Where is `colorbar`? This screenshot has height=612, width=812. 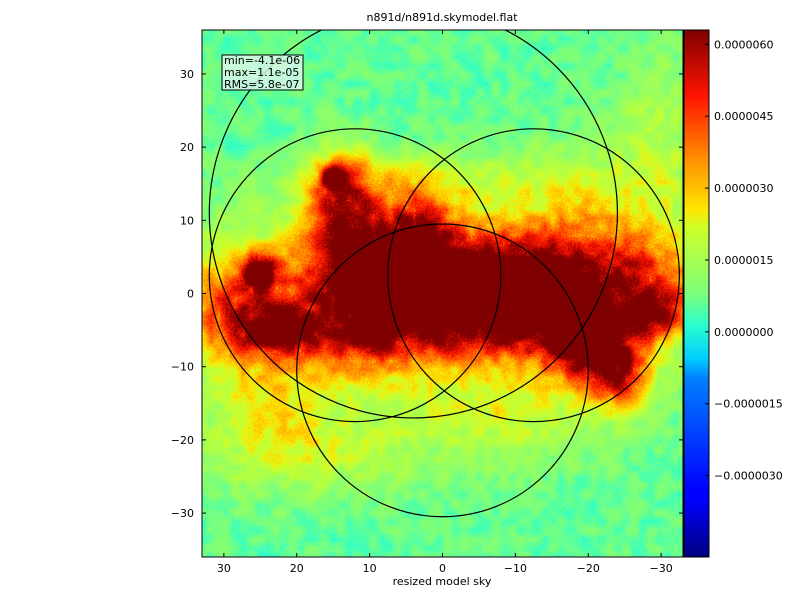 colorbar is located at coordinates (696, 293).